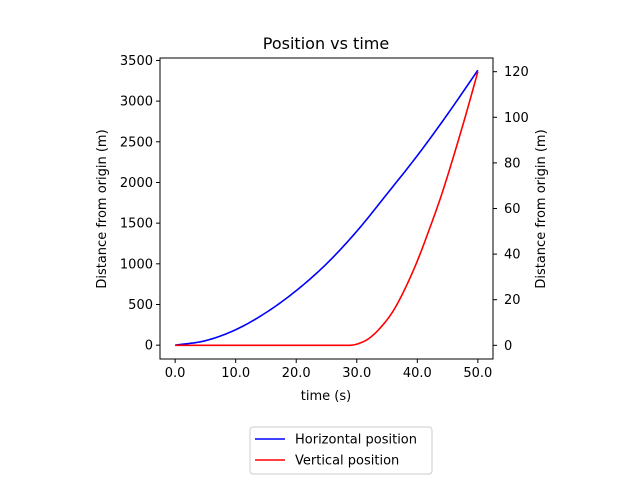  Describe the element at coordinates (136, 224) in the screenshot. I see `y-left-tick-label: 1500` at that location.